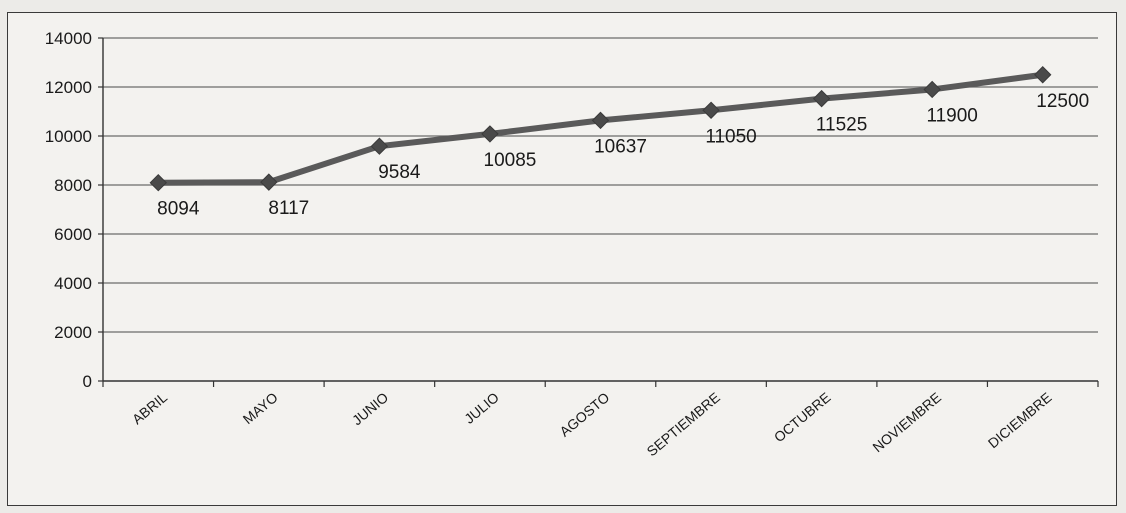 Image resolution: width=1126 pixels, height=513 pixels. Describe the element at coordinates (73, 234) in the screenshot. I see `y-tick-label: 6000` at that location.